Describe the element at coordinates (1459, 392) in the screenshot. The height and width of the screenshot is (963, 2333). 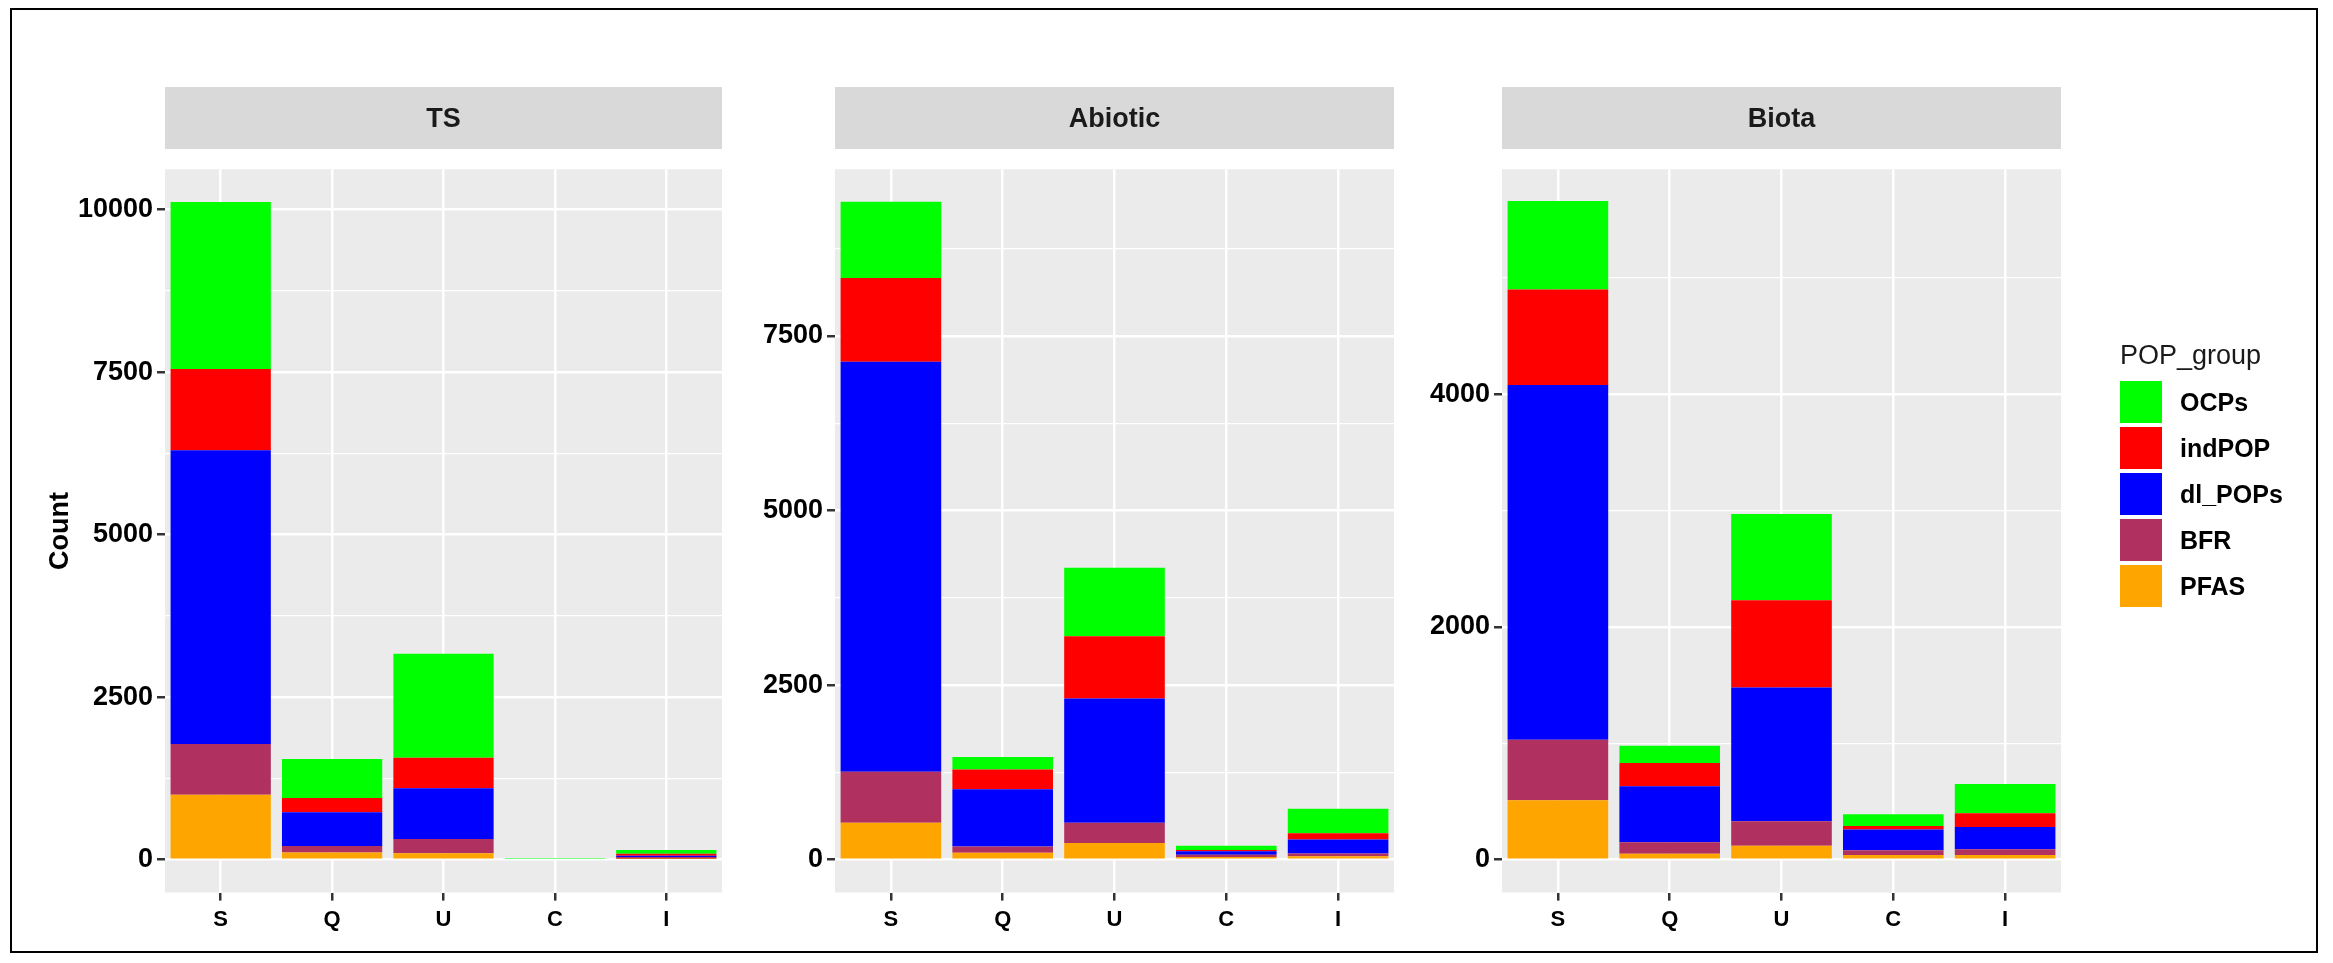
I see `y-tick-label: 4000` at that location.